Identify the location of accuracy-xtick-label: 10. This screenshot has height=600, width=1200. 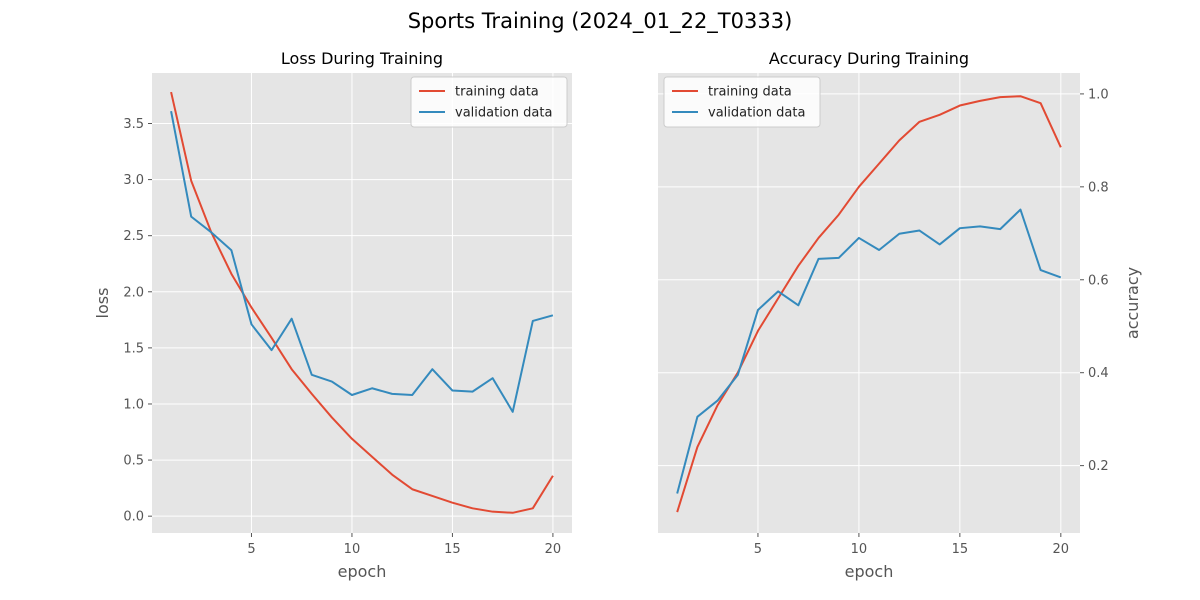
(859, 549).